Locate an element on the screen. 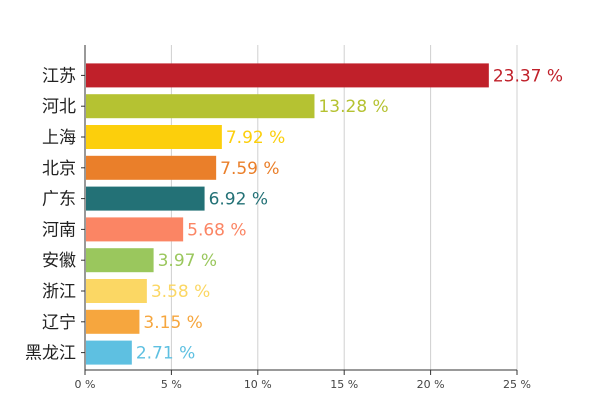  category-label: 浙江 is located at coordinates (59, 292).